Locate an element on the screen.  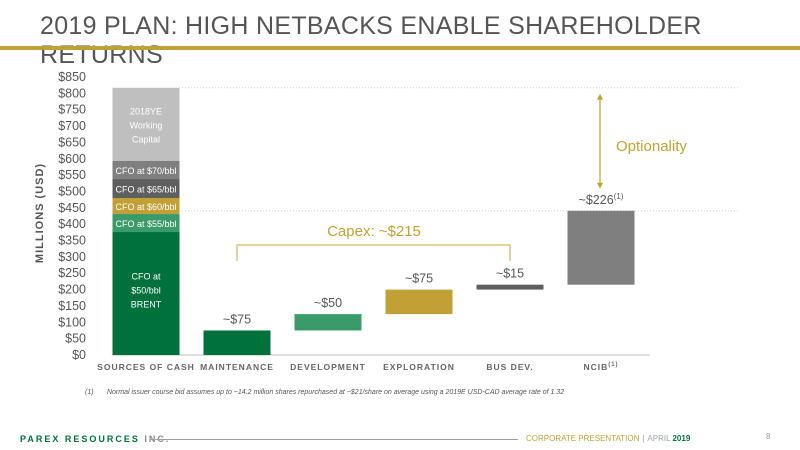
company-brand: PAREX RESOURCES is located at coordinates (80, 439).